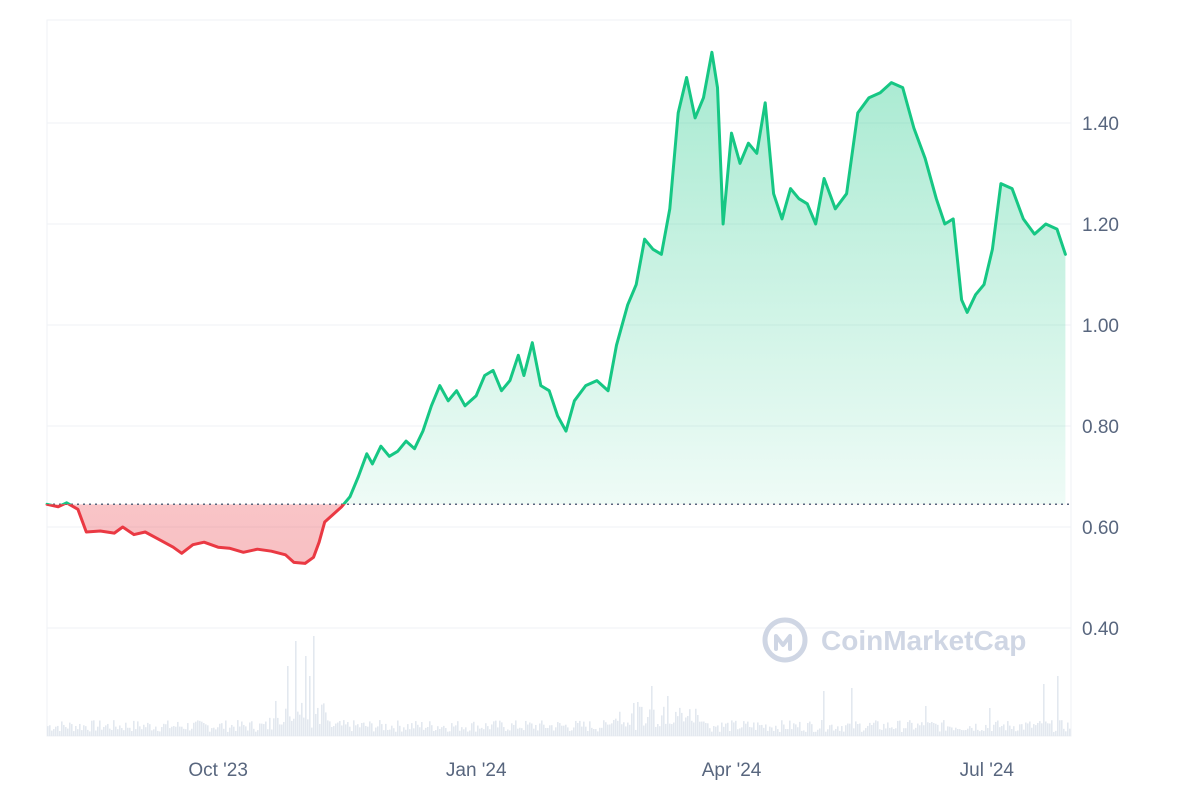 This screenshot has width=1200, height=800. I want to click on y-tick-label: 0.60, so click(1100, 528).